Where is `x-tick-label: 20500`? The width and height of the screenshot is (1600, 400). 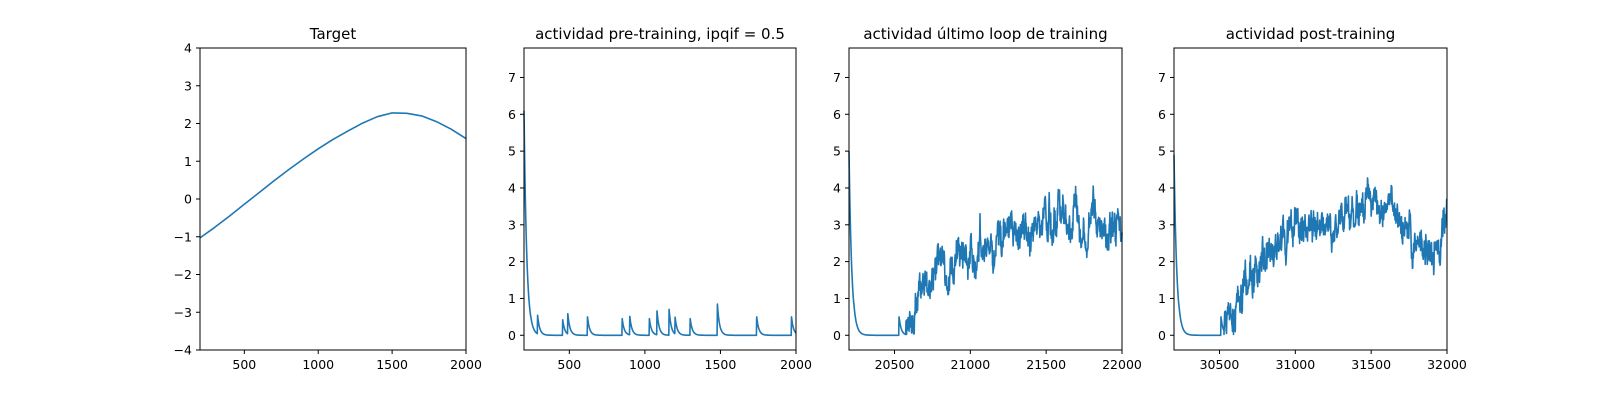
x-tick-label: 20500 is located at coordinates (895, 364).